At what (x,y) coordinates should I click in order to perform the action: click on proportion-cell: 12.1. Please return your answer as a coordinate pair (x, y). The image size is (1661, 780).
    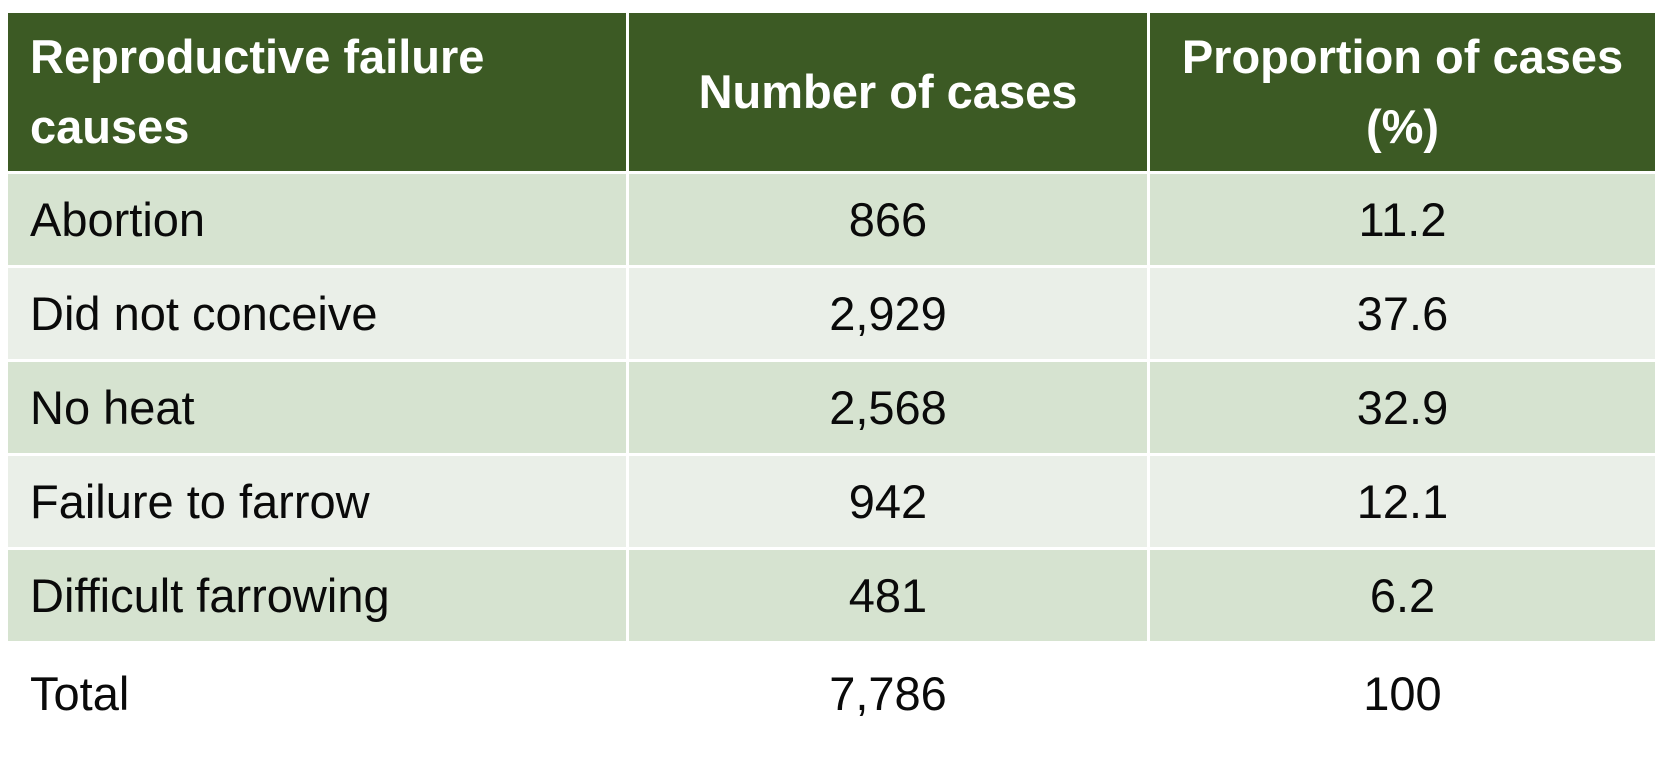
    Looking at the image, I should click on (1402, 501).